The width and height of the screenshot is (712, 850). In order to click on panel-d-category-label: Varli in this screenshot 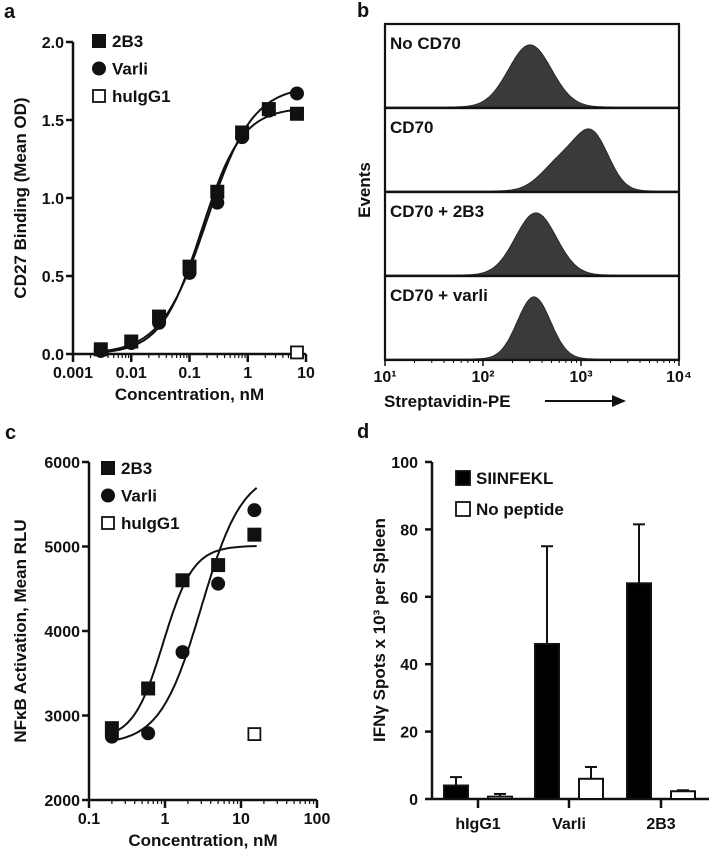, I will do `click(569, 824)`.